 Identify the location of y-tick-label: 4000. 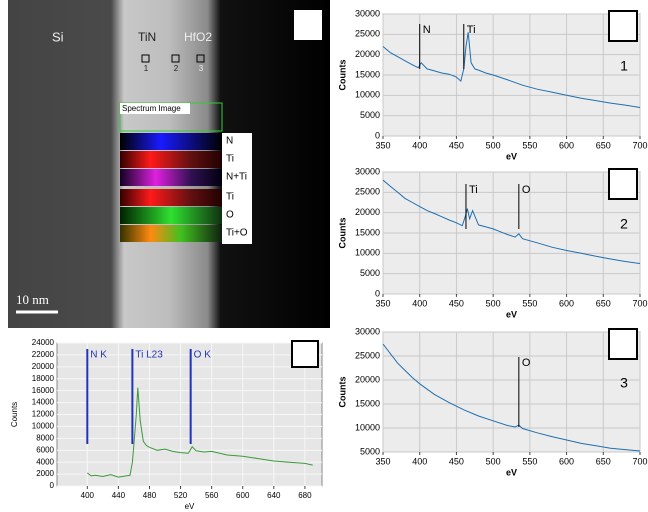
(45, 461).